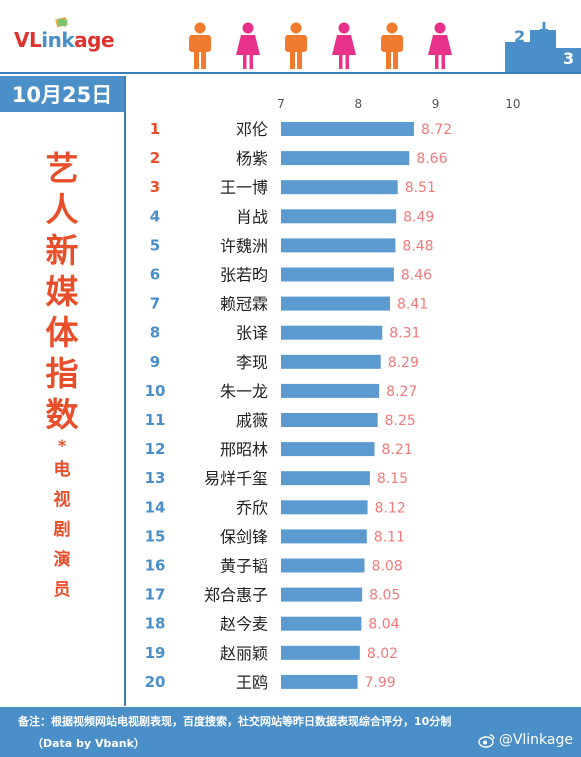 The image size is (581, 757). I want to click on title-char: 体, so click(62, 332).